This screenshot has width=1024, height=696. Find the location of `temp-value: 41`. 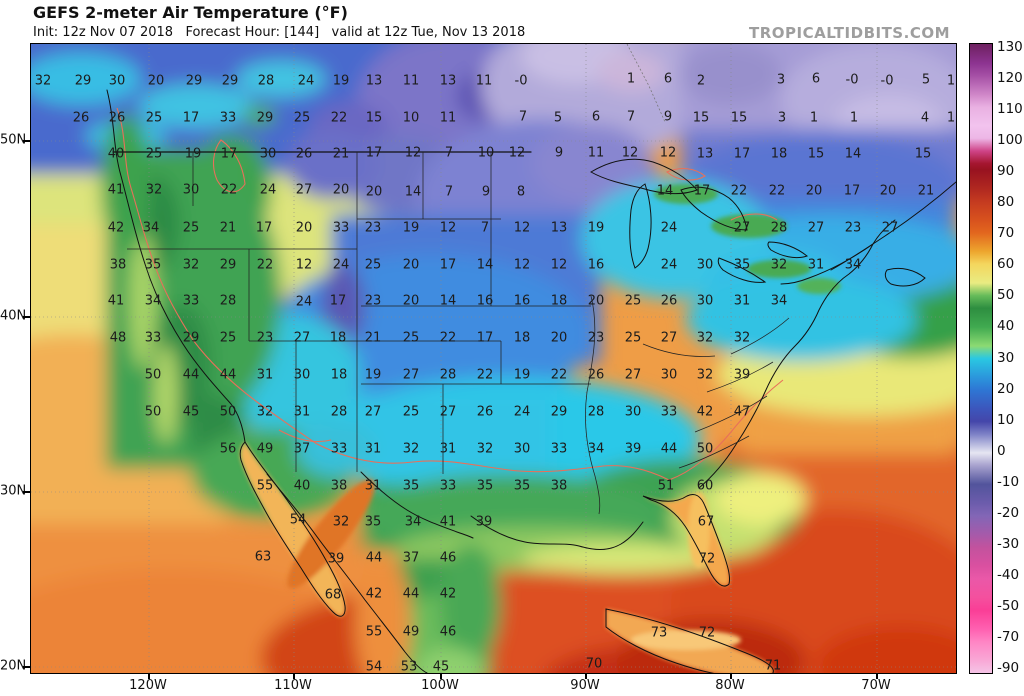

temp-value: 41 is located at coordinates (448, 522).